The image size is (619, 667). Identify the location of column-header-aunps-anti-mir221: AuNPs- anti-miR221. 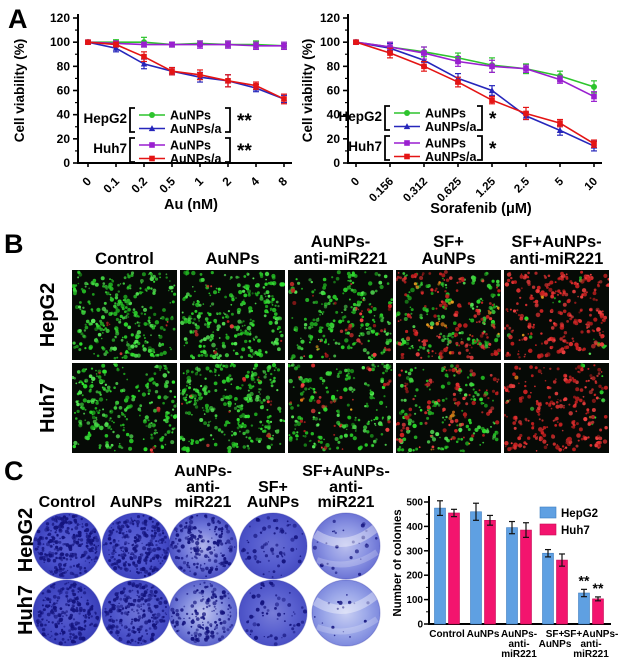
(340, 251).